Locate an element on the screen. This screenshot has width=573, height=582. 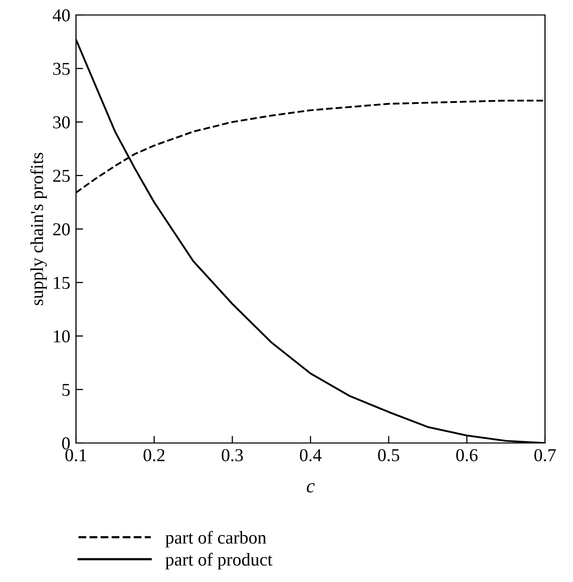
y-tick-label: 15 is located at coordinates (62, 282).